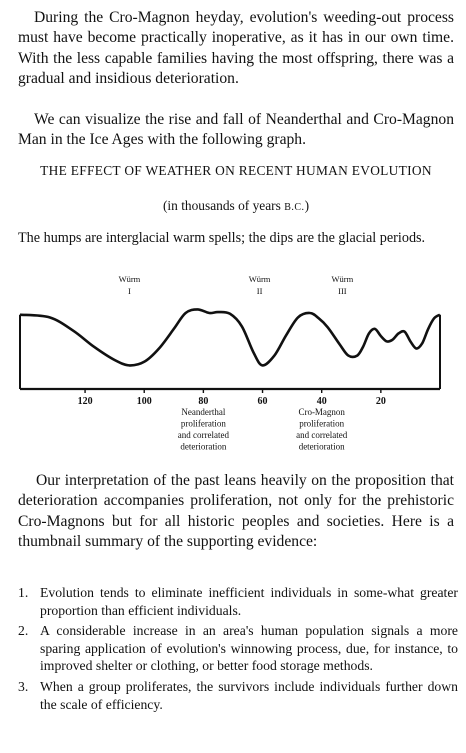 This screenshot has height=753, width=466. Describe the element at coordinates (203, 412) in the screenshot. I see `annotation-line: Neanderthal` at that location.